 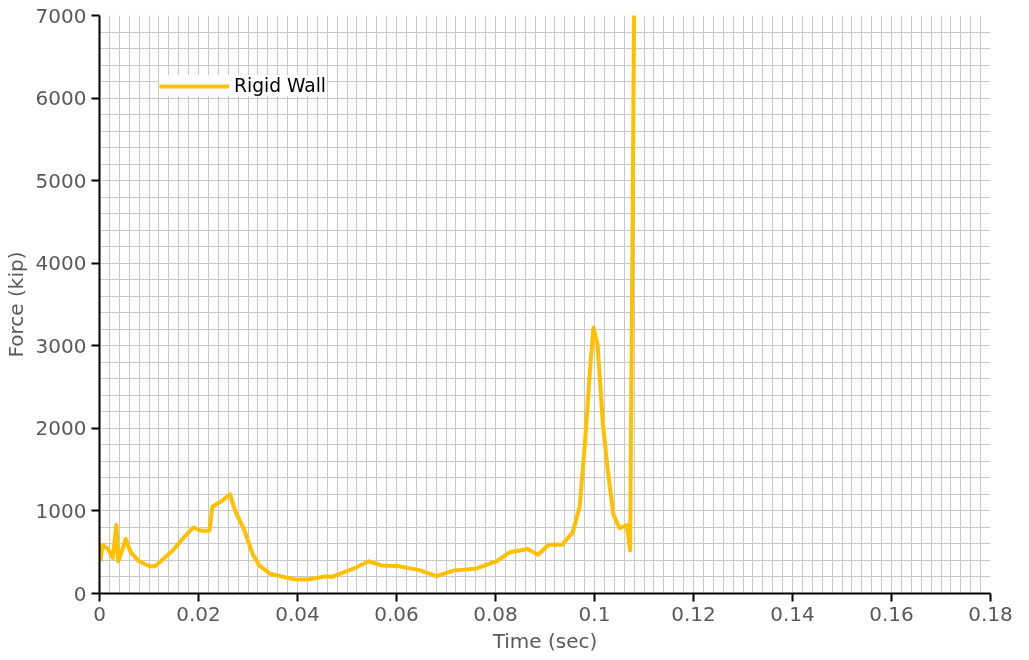 What do you see at coordinates (61, 15) in the screenshot?
I see `y-tick-label: 7000` at bounding box center [61, 15].